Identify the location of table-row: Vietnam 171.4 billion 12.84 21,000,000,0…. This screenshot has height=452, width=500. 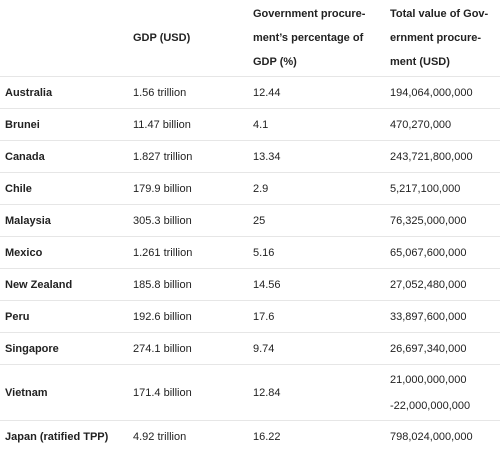
(250, 392).